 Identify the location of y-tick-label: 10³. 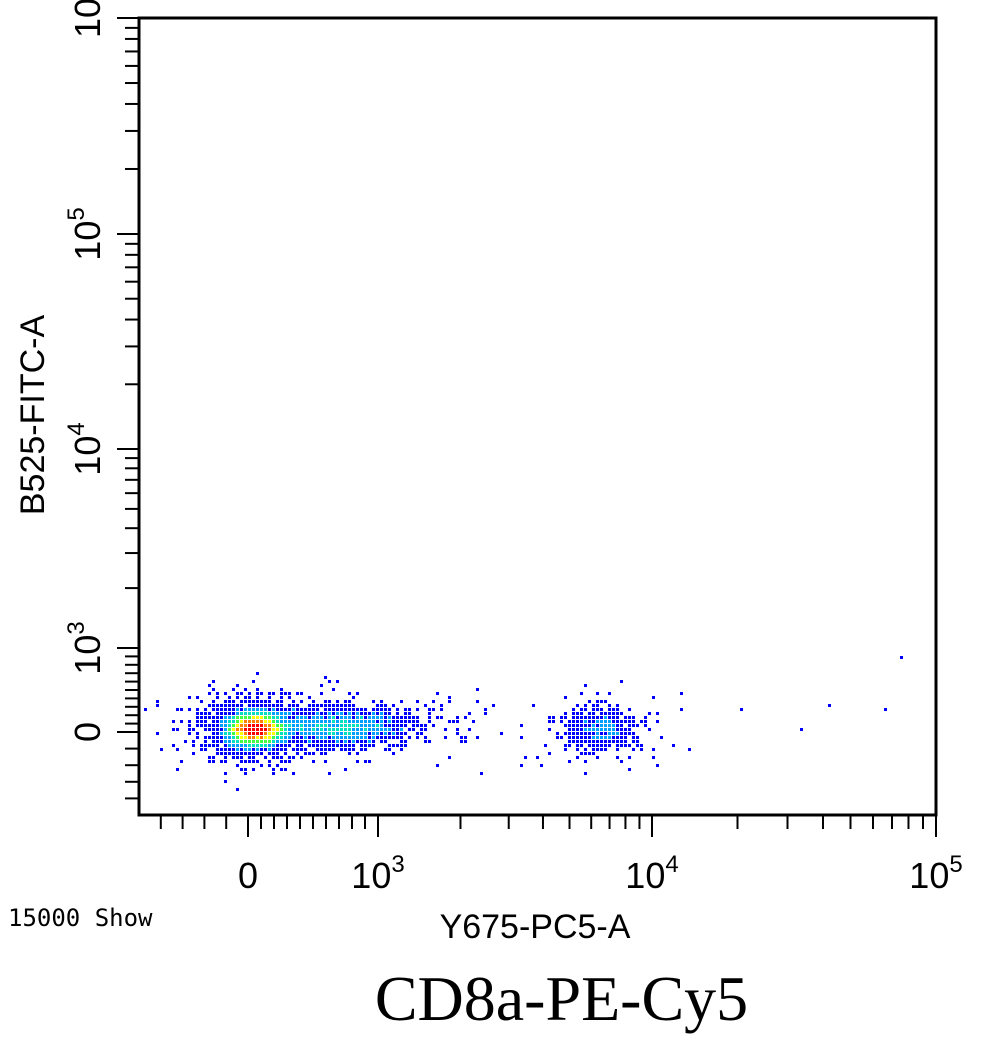
(85, 647).